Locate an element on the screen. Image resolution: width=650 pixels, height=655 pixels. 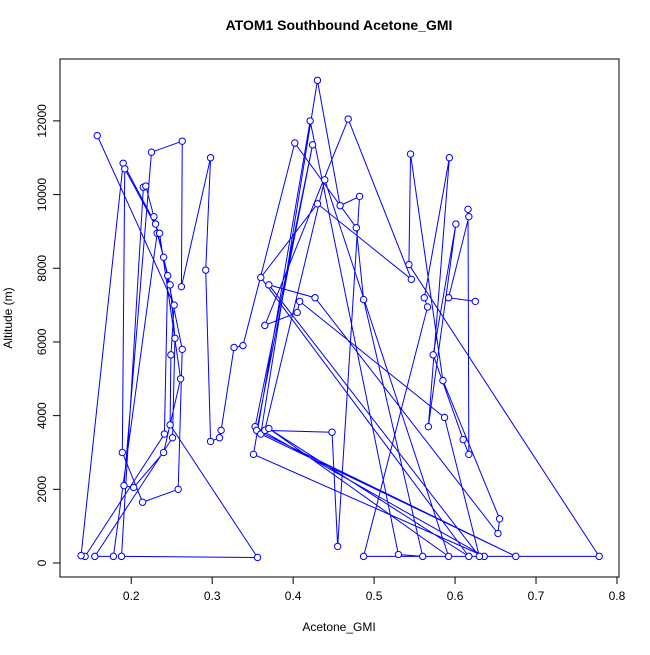
y-tick-label: 0 is located at coordinates (42, 562).